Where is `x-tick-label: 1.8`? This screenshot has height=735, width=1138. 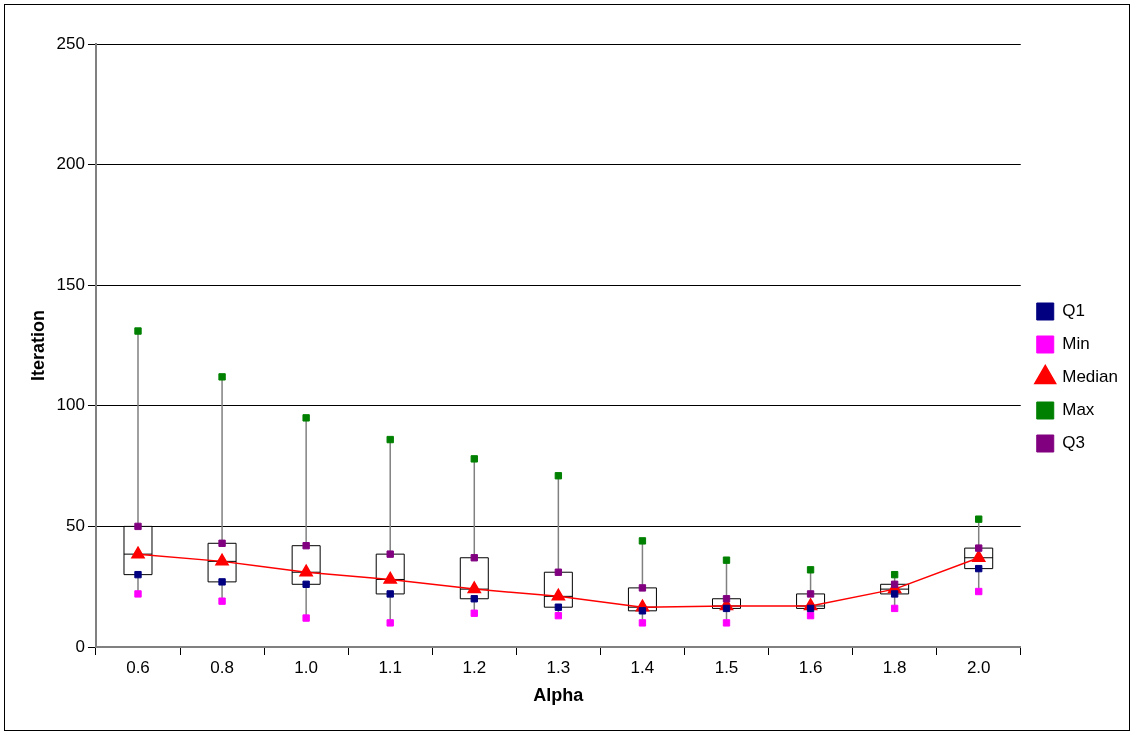
x-tick-label: 1.8 is located at coordinates (894, 667).